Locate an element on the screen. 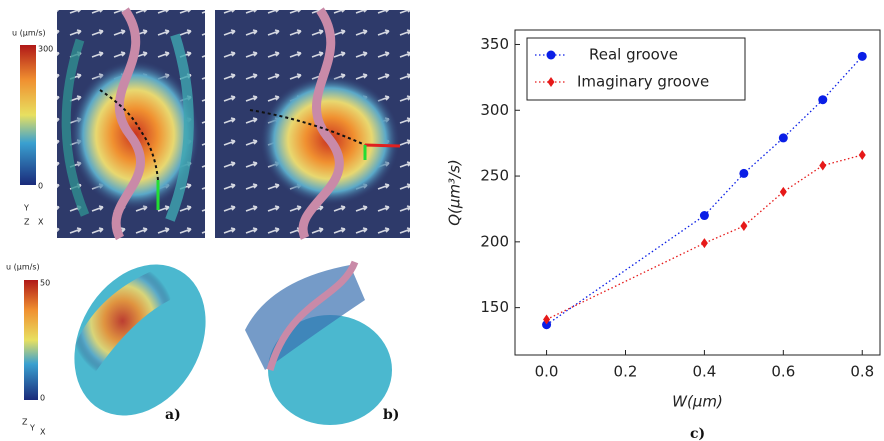 The width and height of the screenshot is (884, 441). y-tick-label: 350 is located at coordinates (494, 44).